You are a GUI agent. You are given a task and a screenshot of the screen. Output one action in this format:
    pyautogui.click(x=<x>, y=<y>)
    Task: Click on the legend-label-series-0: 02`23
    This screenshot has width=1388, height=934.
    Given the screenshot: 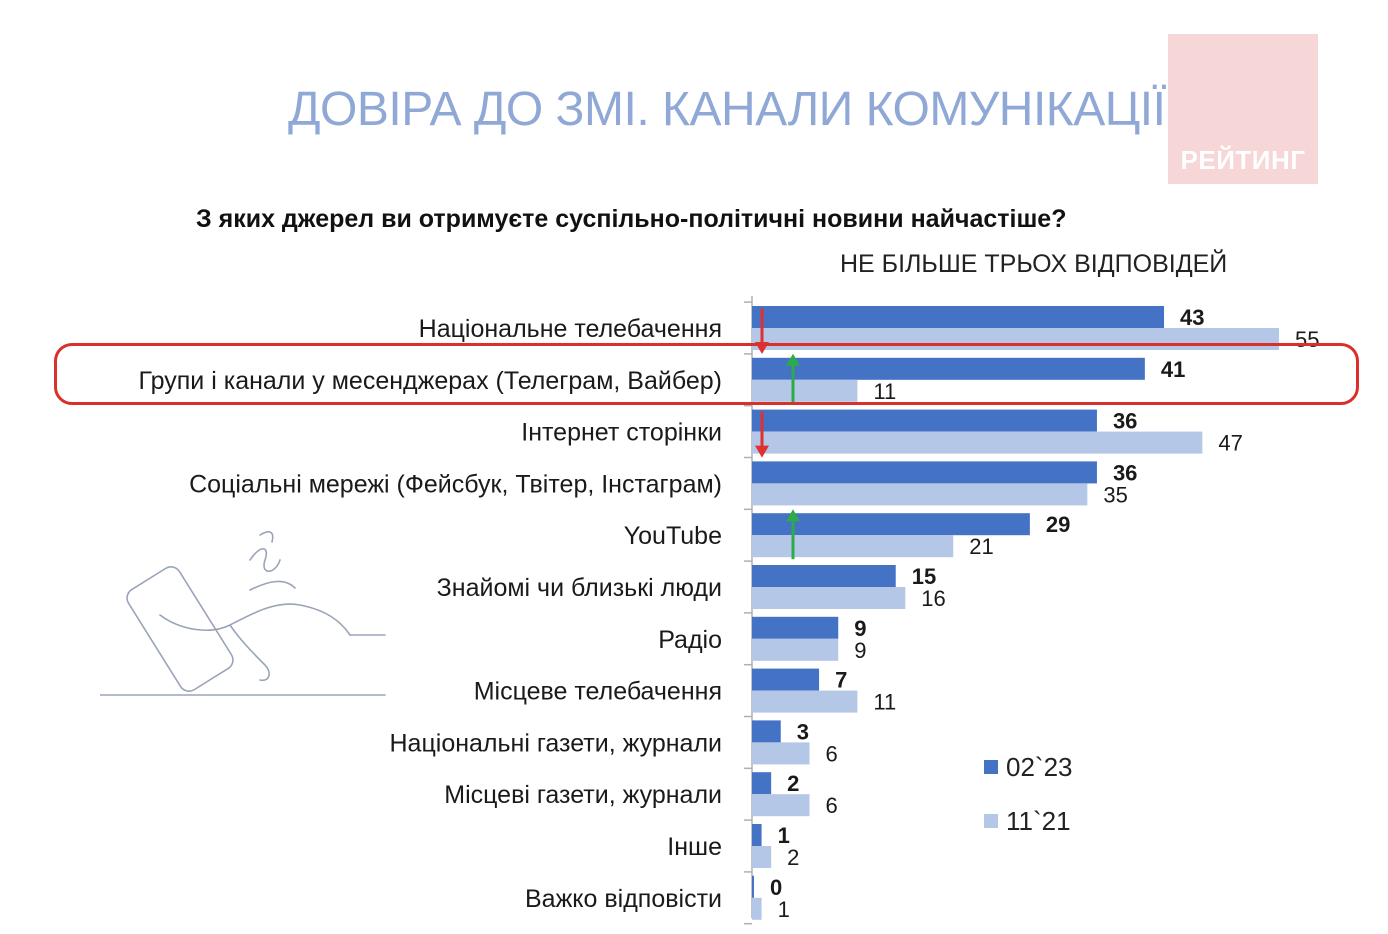 What is the action you would take?
    pyautogui.click(x=1039, y=766)
    